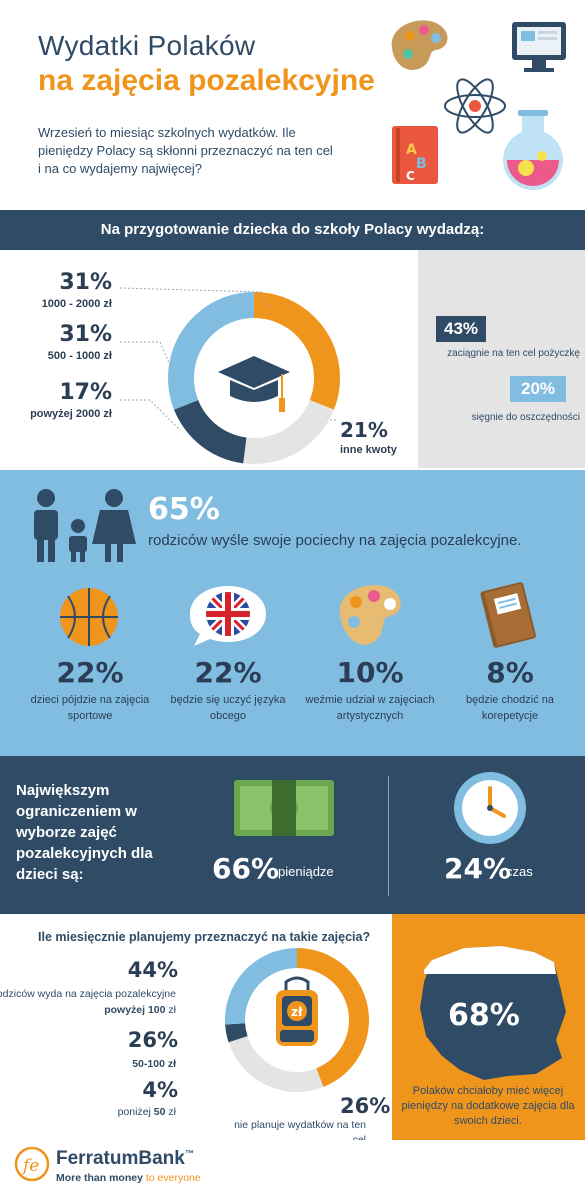 Image resolution: width=585 pixels, height=1200 pixels. What do you see at coordinates (539, 47) in the screenshot?
I see `monitor-icon` at bounding box center [539, 47].